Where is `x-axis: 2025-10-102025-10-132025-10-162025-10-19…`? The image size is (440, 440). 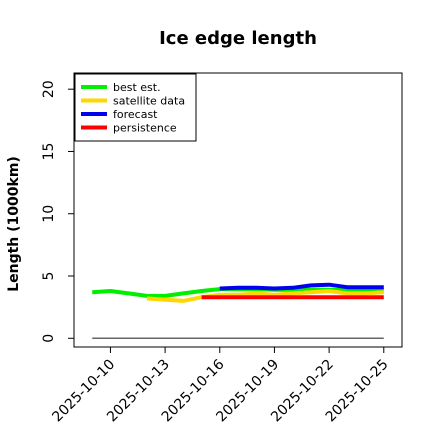 x-axis: 2025-10-102025-10-132025-10-162025-10-19… is located at coordinates (220, 386).